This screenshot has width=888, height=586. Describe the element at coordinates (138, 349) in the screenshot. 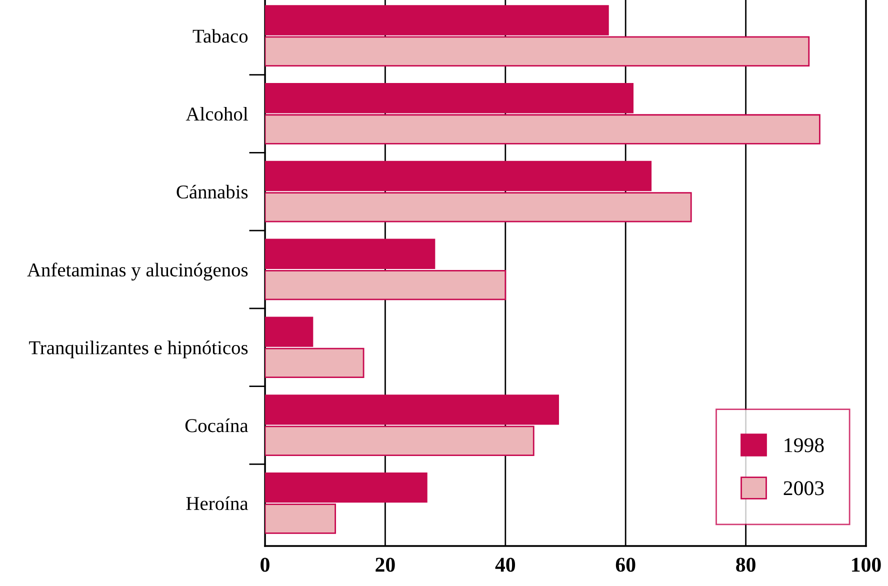

I see `y-tick-label: Tranquilizantes e hipnóticos` at that location.